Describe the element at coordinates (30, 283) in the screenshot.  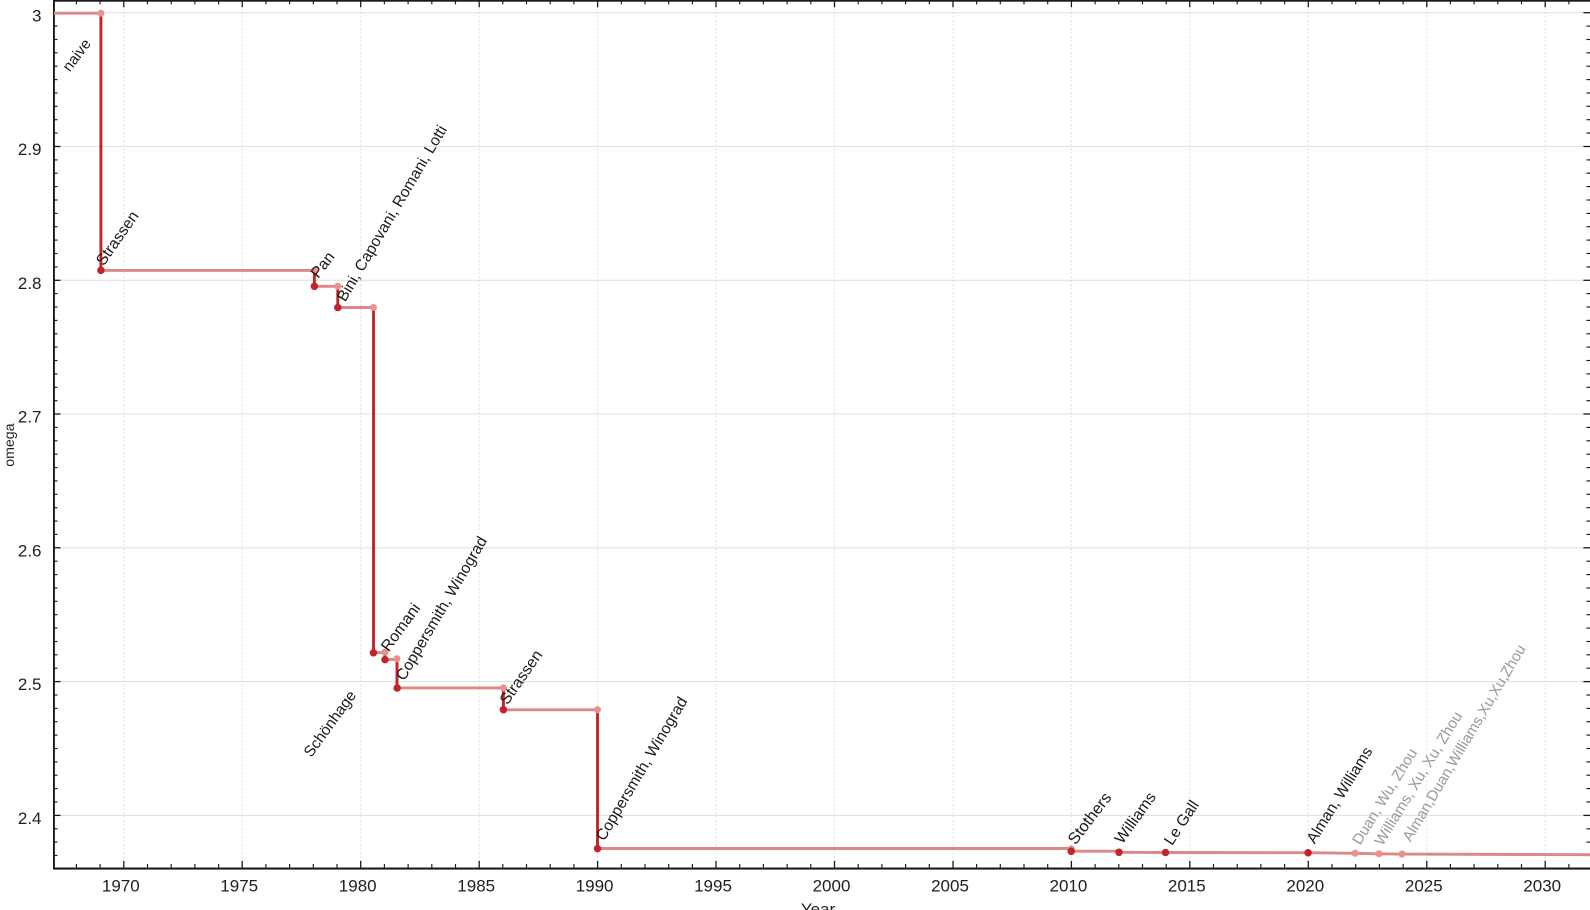
I see `svg-text: 2.8` at that location.